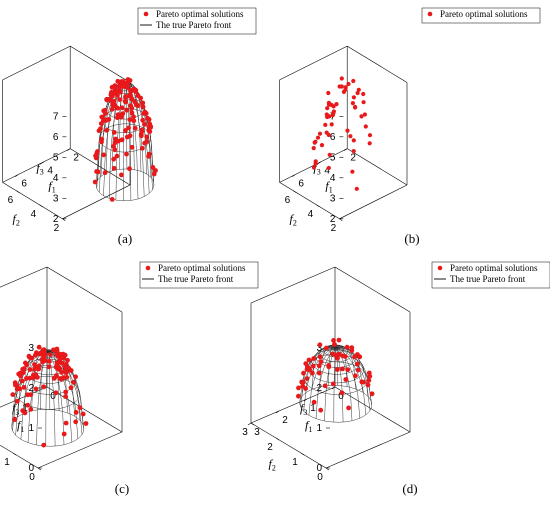 This screenshot has width=550, height=510. What do you see at coordinates (31, 468) in the screenshot?
I see `z-tick-label: 0` at bounding box center [31, 468].